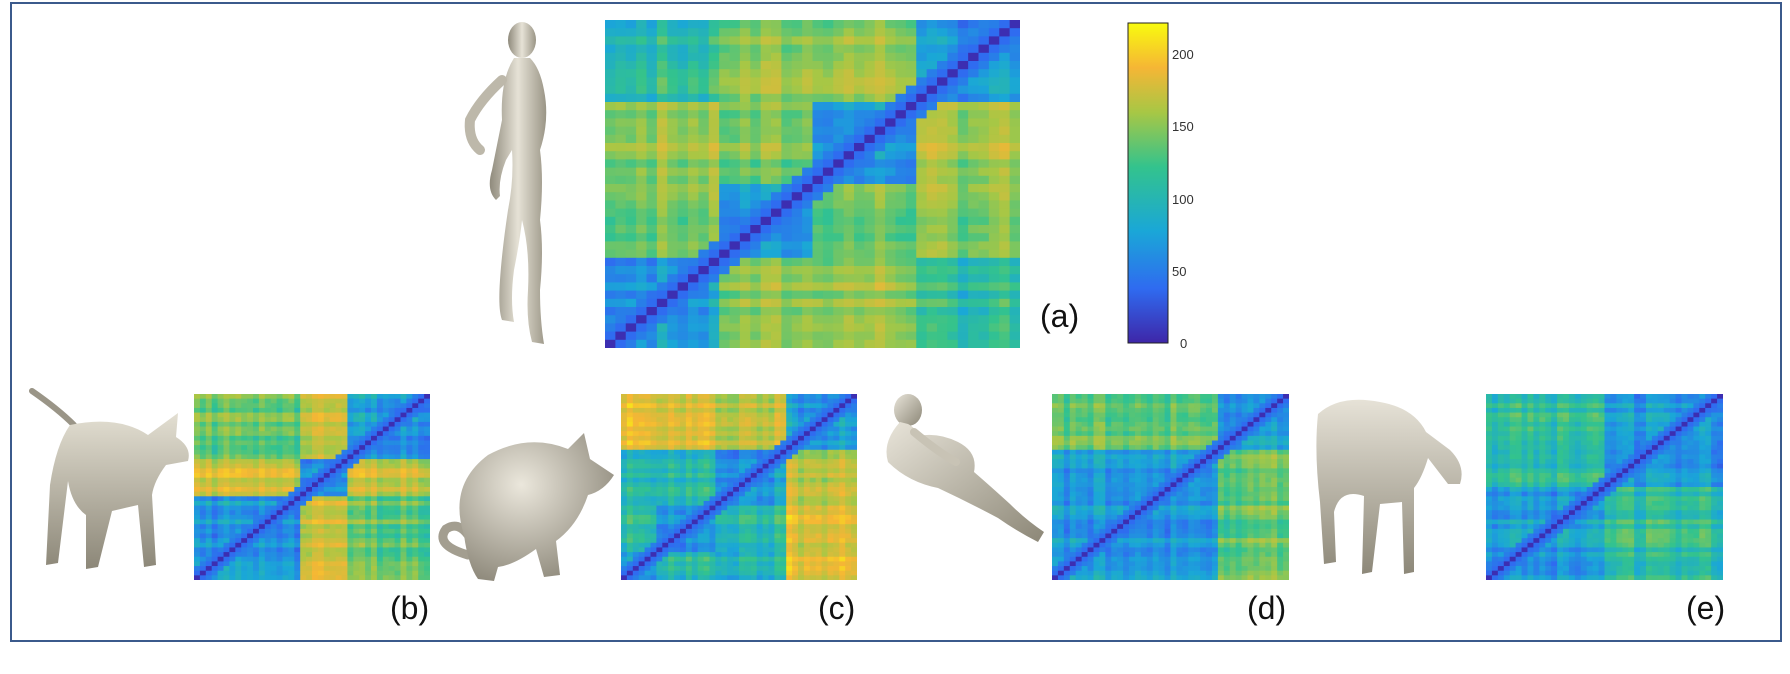  What do you see at coordinates (837, 608) in the screenshot?
I see `panel-label-c: (c)` at bounding box center [837, 608].